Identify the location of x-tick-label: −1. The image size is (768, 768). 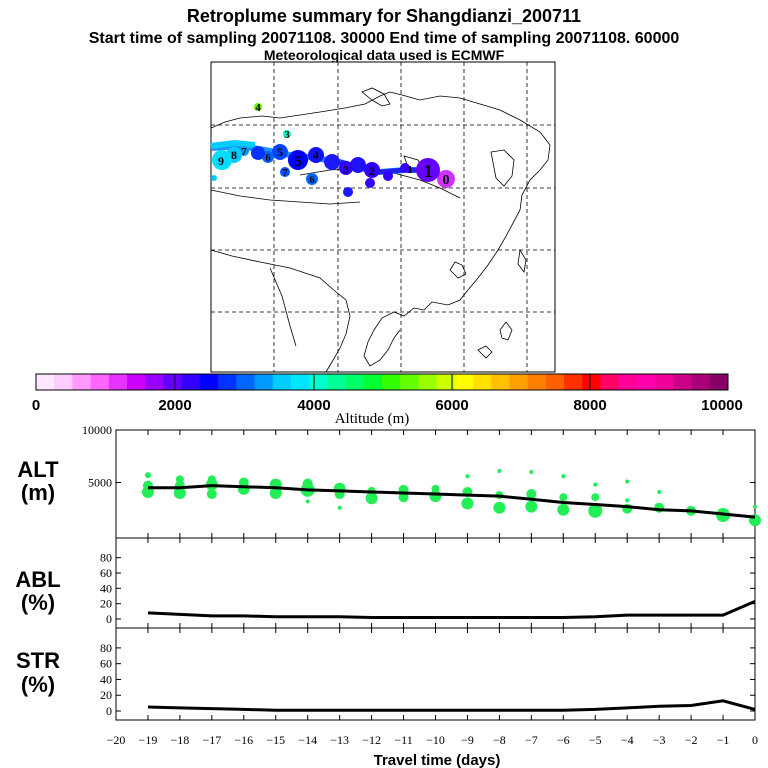
(723, 740).